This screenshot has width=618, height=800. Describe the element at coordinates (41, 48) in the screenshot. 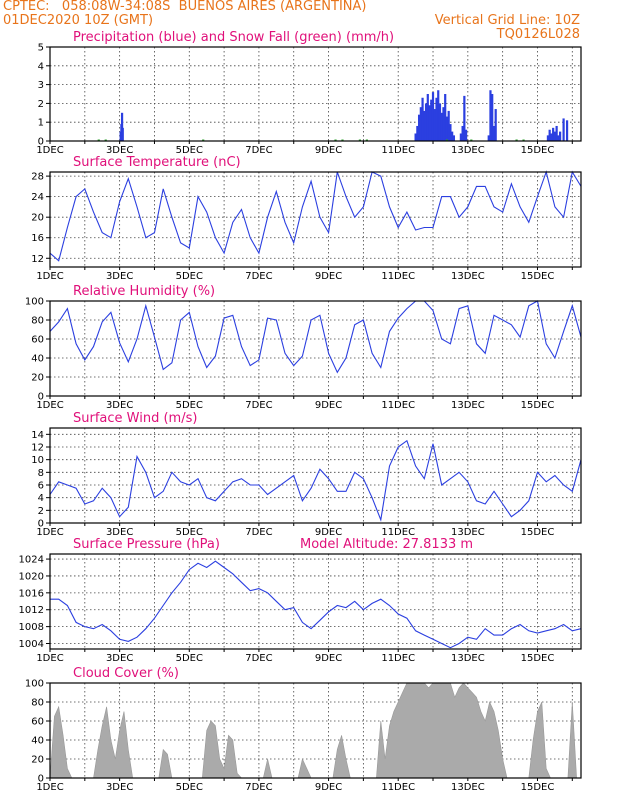

I see `precipitation-ytick-label: 5` at that location.